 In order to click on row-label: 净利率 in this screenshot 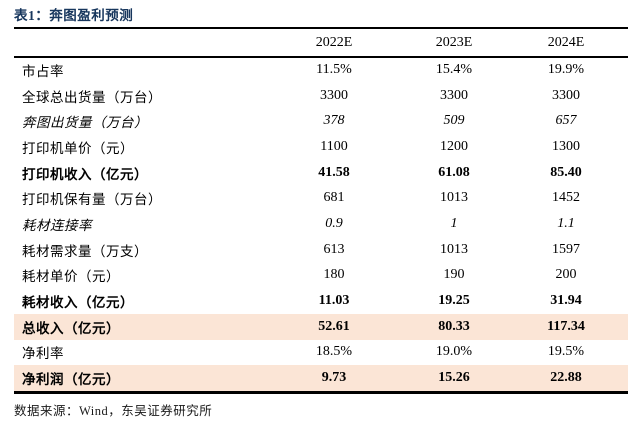, I will do `click(43, 354)`.